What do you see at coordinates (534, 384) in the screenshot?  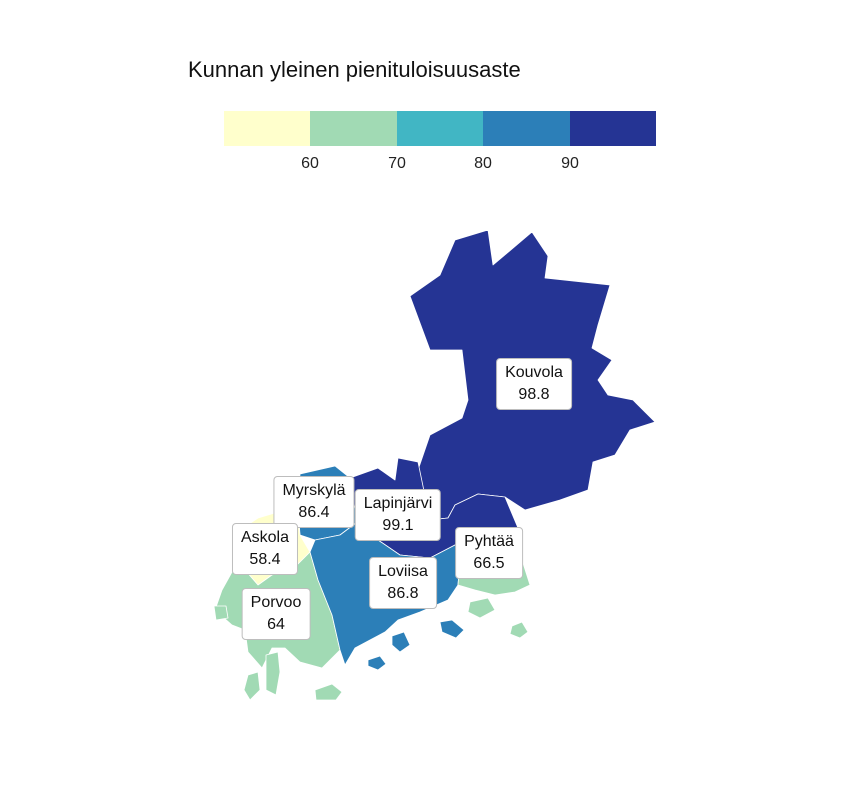 I see `region-label-kouvola: Kouvola 98.8` at bounding box center [534, 384].